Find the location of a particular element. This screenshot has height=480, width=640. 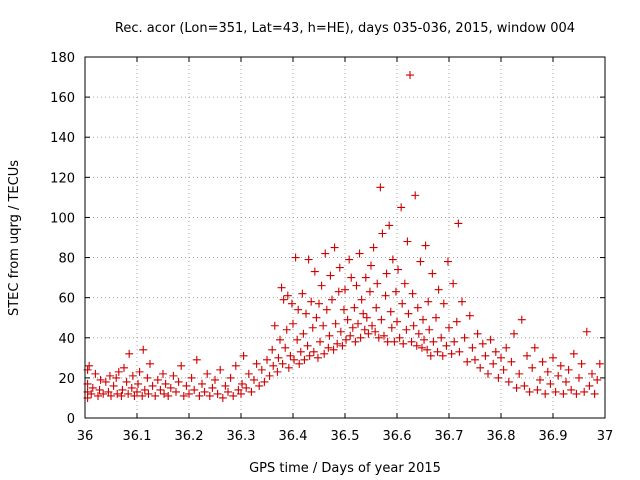

x-tick-labels: 36 36.1 36.2 36.3 36.4 36.5 36.6 36.7 36.8 36.9 37 is located at coordinates (345, 436).